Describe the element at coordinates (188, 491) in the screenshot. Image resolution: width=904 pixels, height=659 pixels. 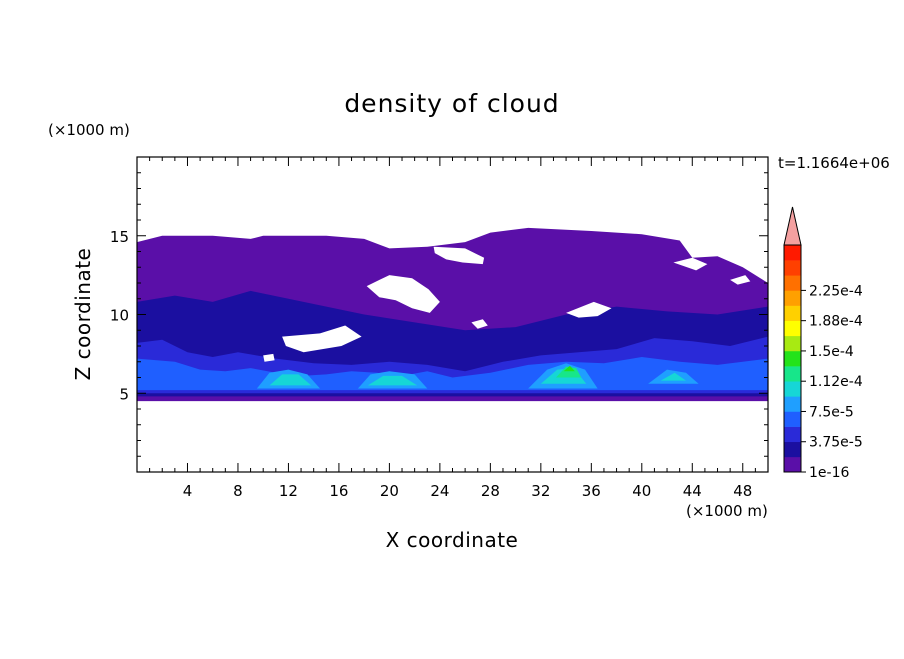
I see `x-tick-label: 4` at that location.